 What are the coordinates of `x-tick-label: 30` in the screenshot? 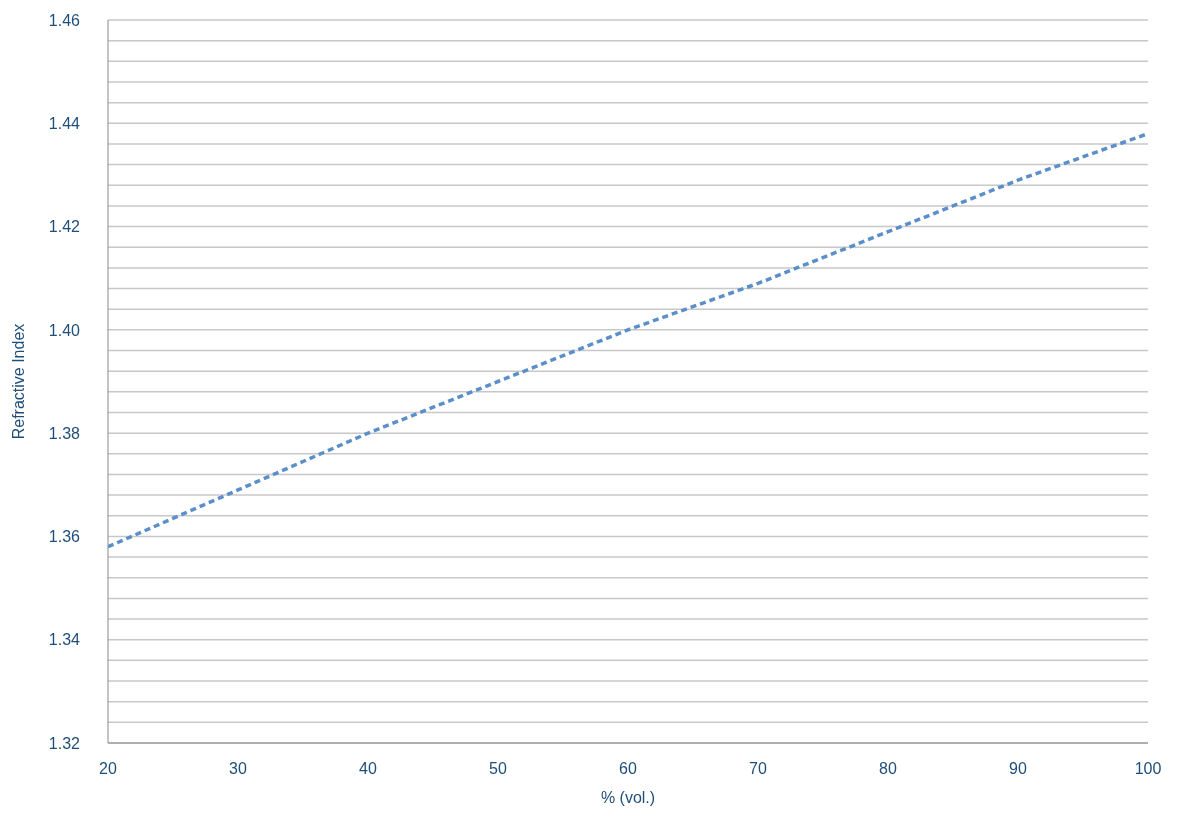 It's located at (238, 769).